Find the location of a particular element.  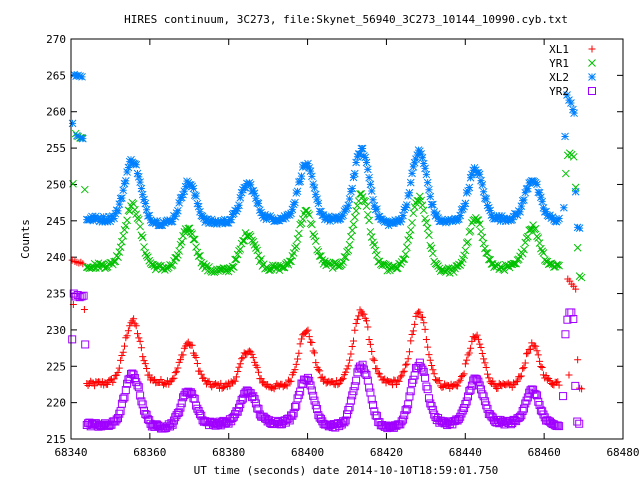

legend-marker is located at coordinates (592, 91).